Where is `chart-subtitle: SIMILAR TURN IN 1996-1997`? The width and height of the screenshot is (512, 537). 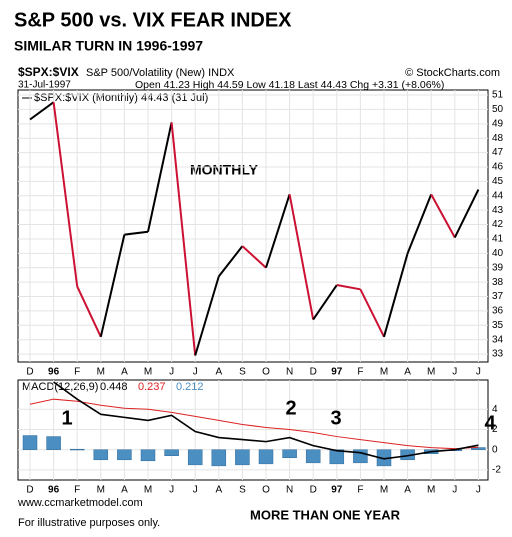
chart-subtitle: SIMILAR TURN IN 1996-1997 is located at coordinates (108, 46).